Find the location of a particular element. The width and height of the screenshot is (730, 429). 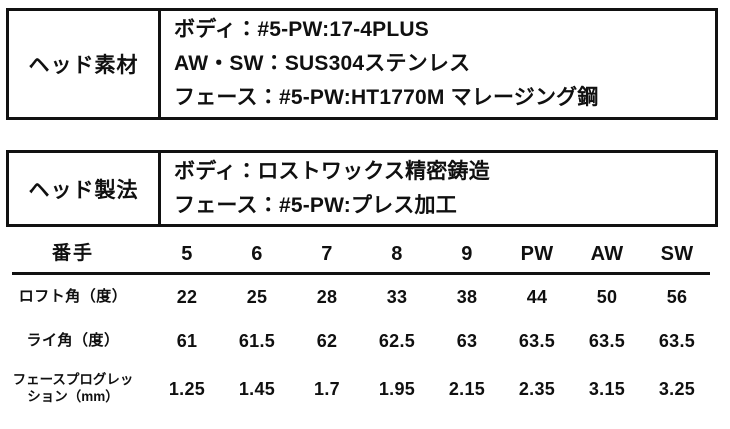

fp-value-8: 1.95 is located at coordinates (397, 388).